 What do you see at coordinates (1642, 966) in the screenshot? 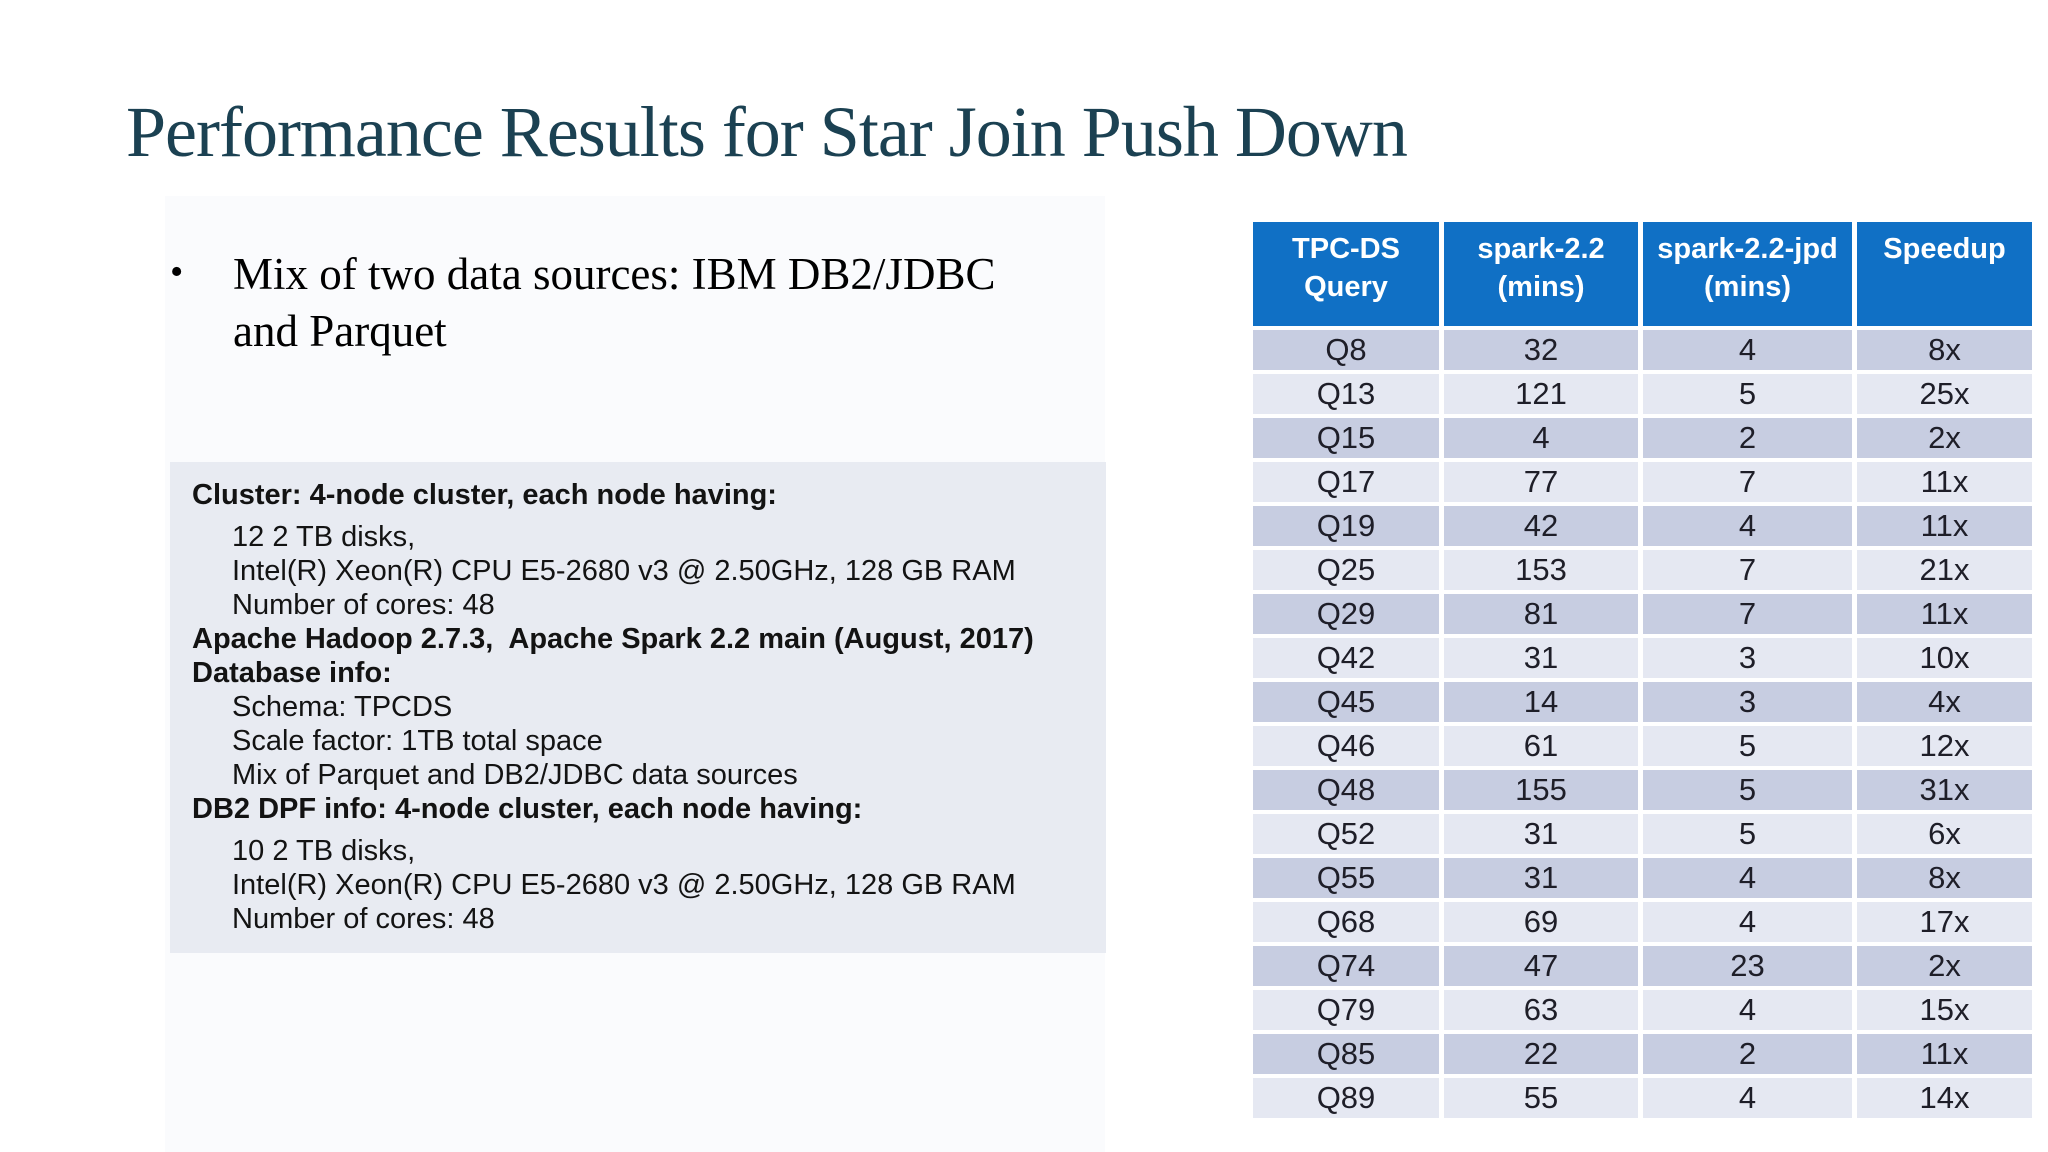
I see `table-row: Q74 47 23 2x` at bounding box center [1642, 966].